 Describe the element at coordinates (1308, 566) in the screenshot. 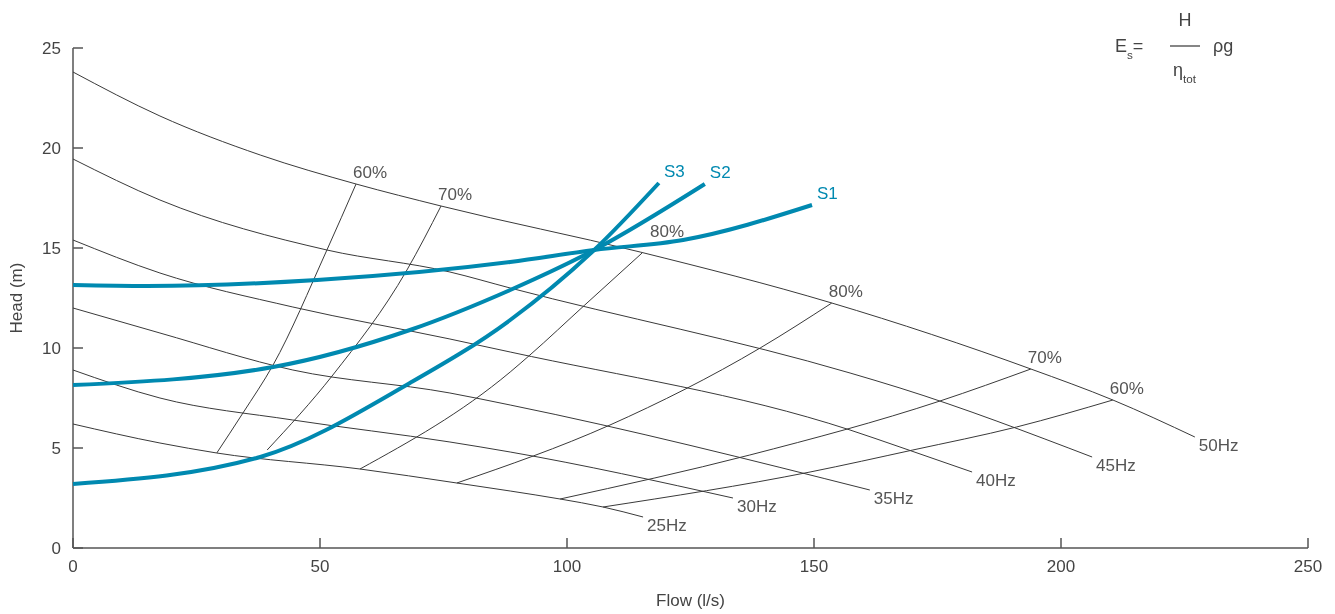

I see `x-tick-label: 250` at that location.